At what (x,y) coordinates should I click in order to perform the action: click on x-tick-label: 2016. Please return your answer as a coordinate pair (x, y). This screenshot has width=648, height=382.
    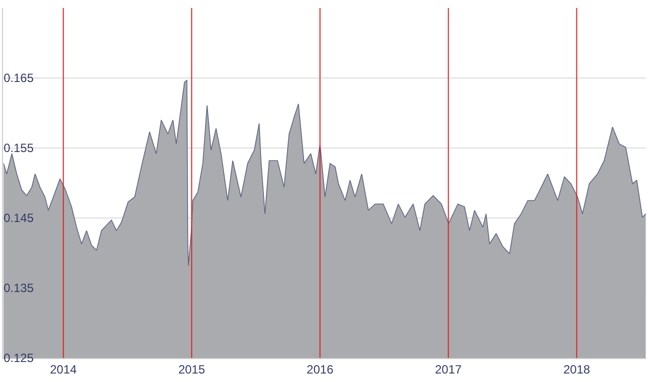
    Looking at the image, I should click on (320, 369).